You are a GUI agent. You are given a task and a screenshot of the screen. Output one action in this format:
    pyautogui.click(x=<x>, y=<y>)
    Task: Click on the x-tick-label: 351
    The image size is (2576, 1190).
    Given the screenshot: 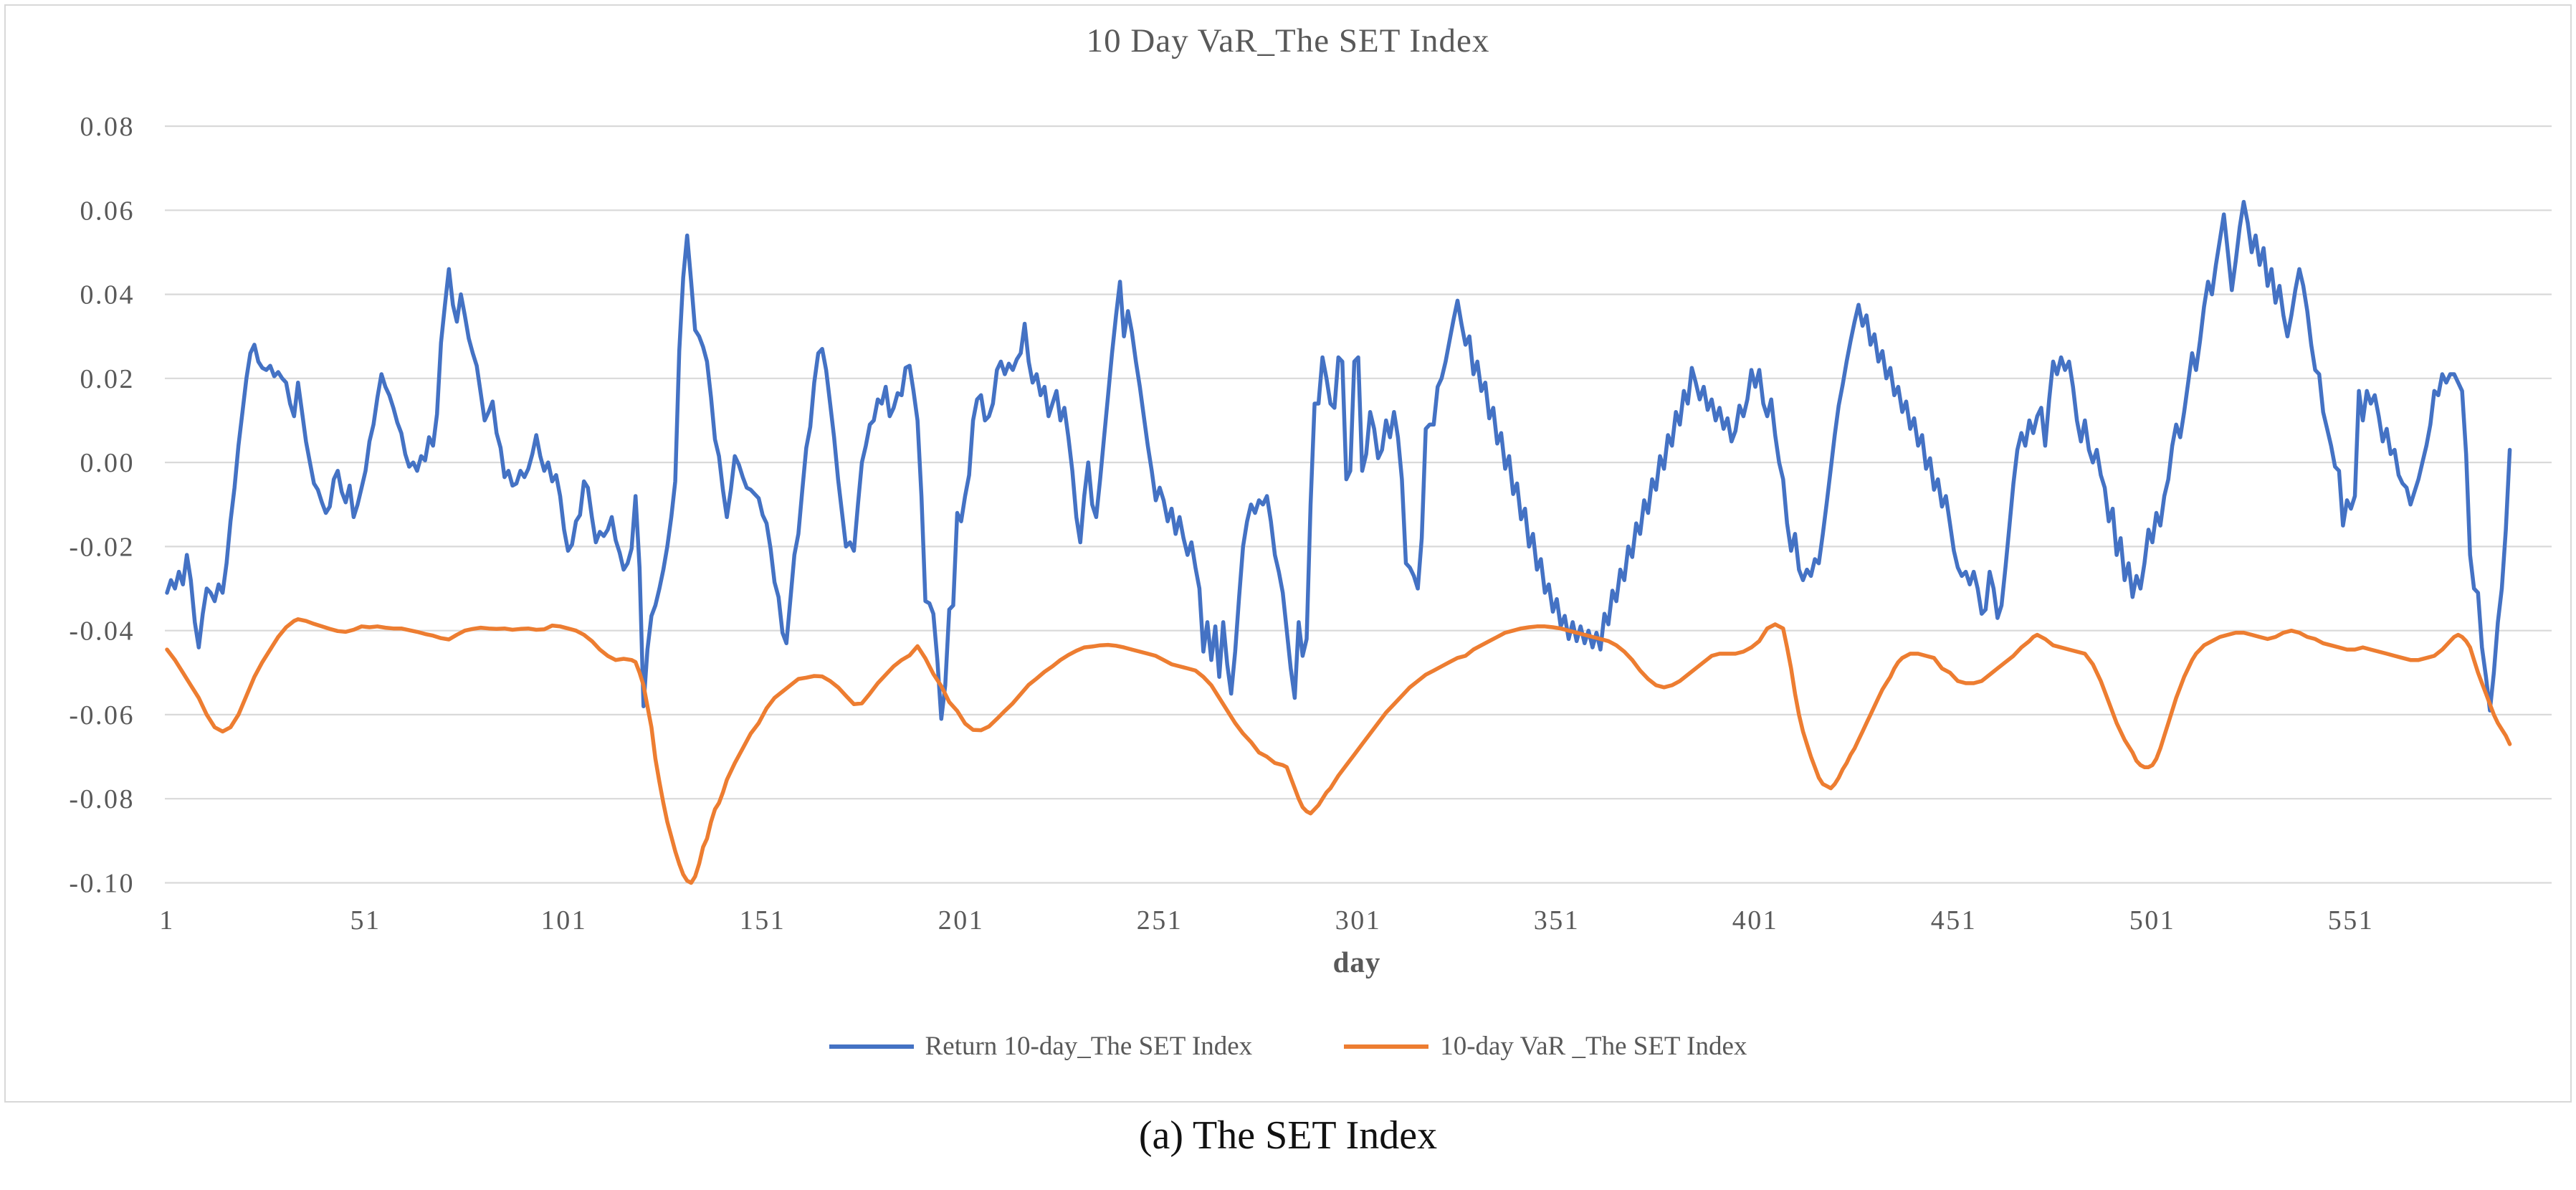 What is the action you would take?
    pyautogui.click(x=1557, y=920)
    